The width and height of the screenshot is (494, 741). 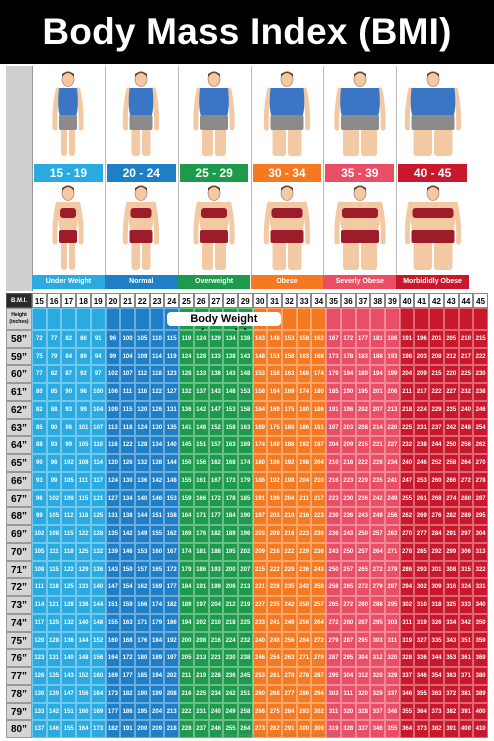 I want to click on weight-cell: 227, so click(x=392, y=445).